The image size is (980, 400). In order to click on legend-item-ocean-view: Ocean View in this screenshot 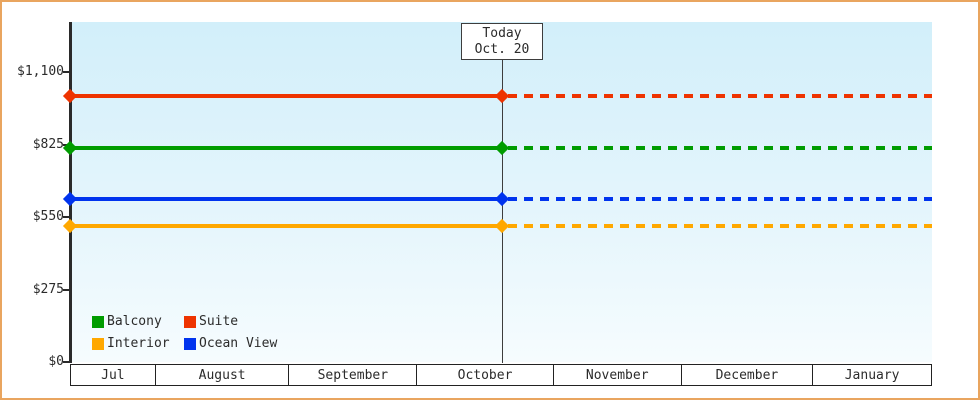, I will do `click(230, 343)`.